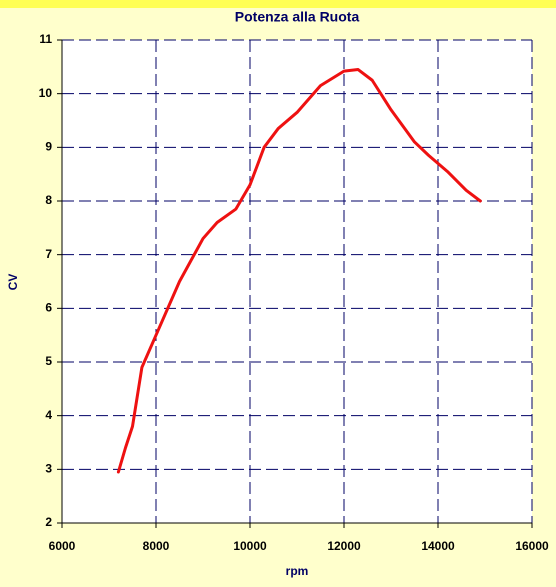 The width and height of the screenshot is (556, 587). Describe the element at coordinates (532, 546) in the screenshot. I see `x-tick-label: 16000` at that location.